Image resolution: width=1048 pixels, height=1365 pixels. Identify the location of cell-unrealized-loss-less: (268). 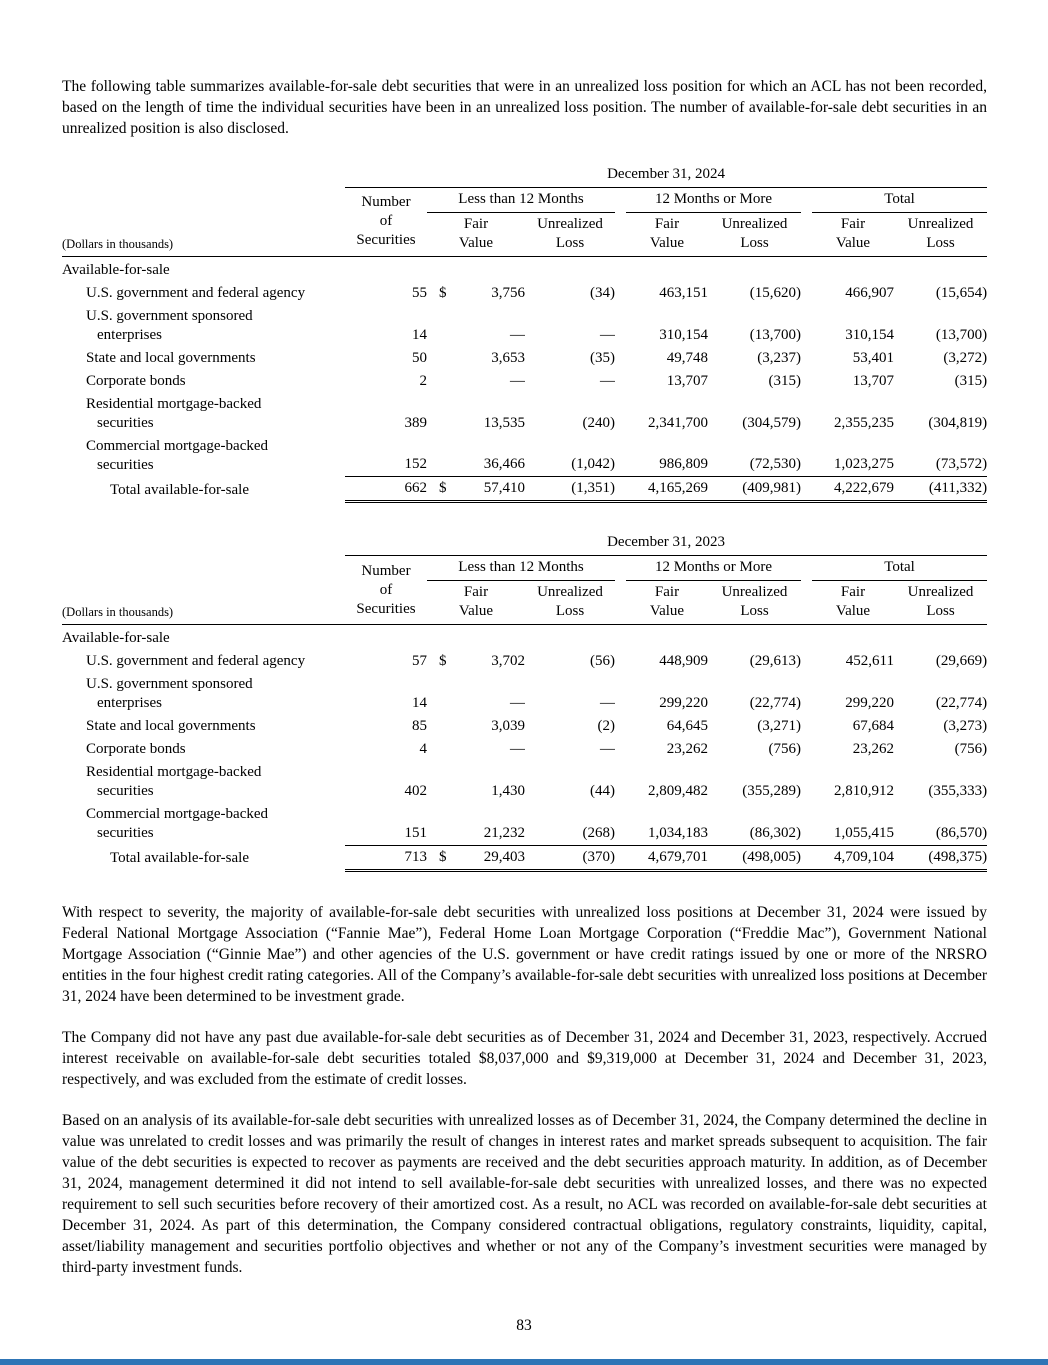
(570, 824).